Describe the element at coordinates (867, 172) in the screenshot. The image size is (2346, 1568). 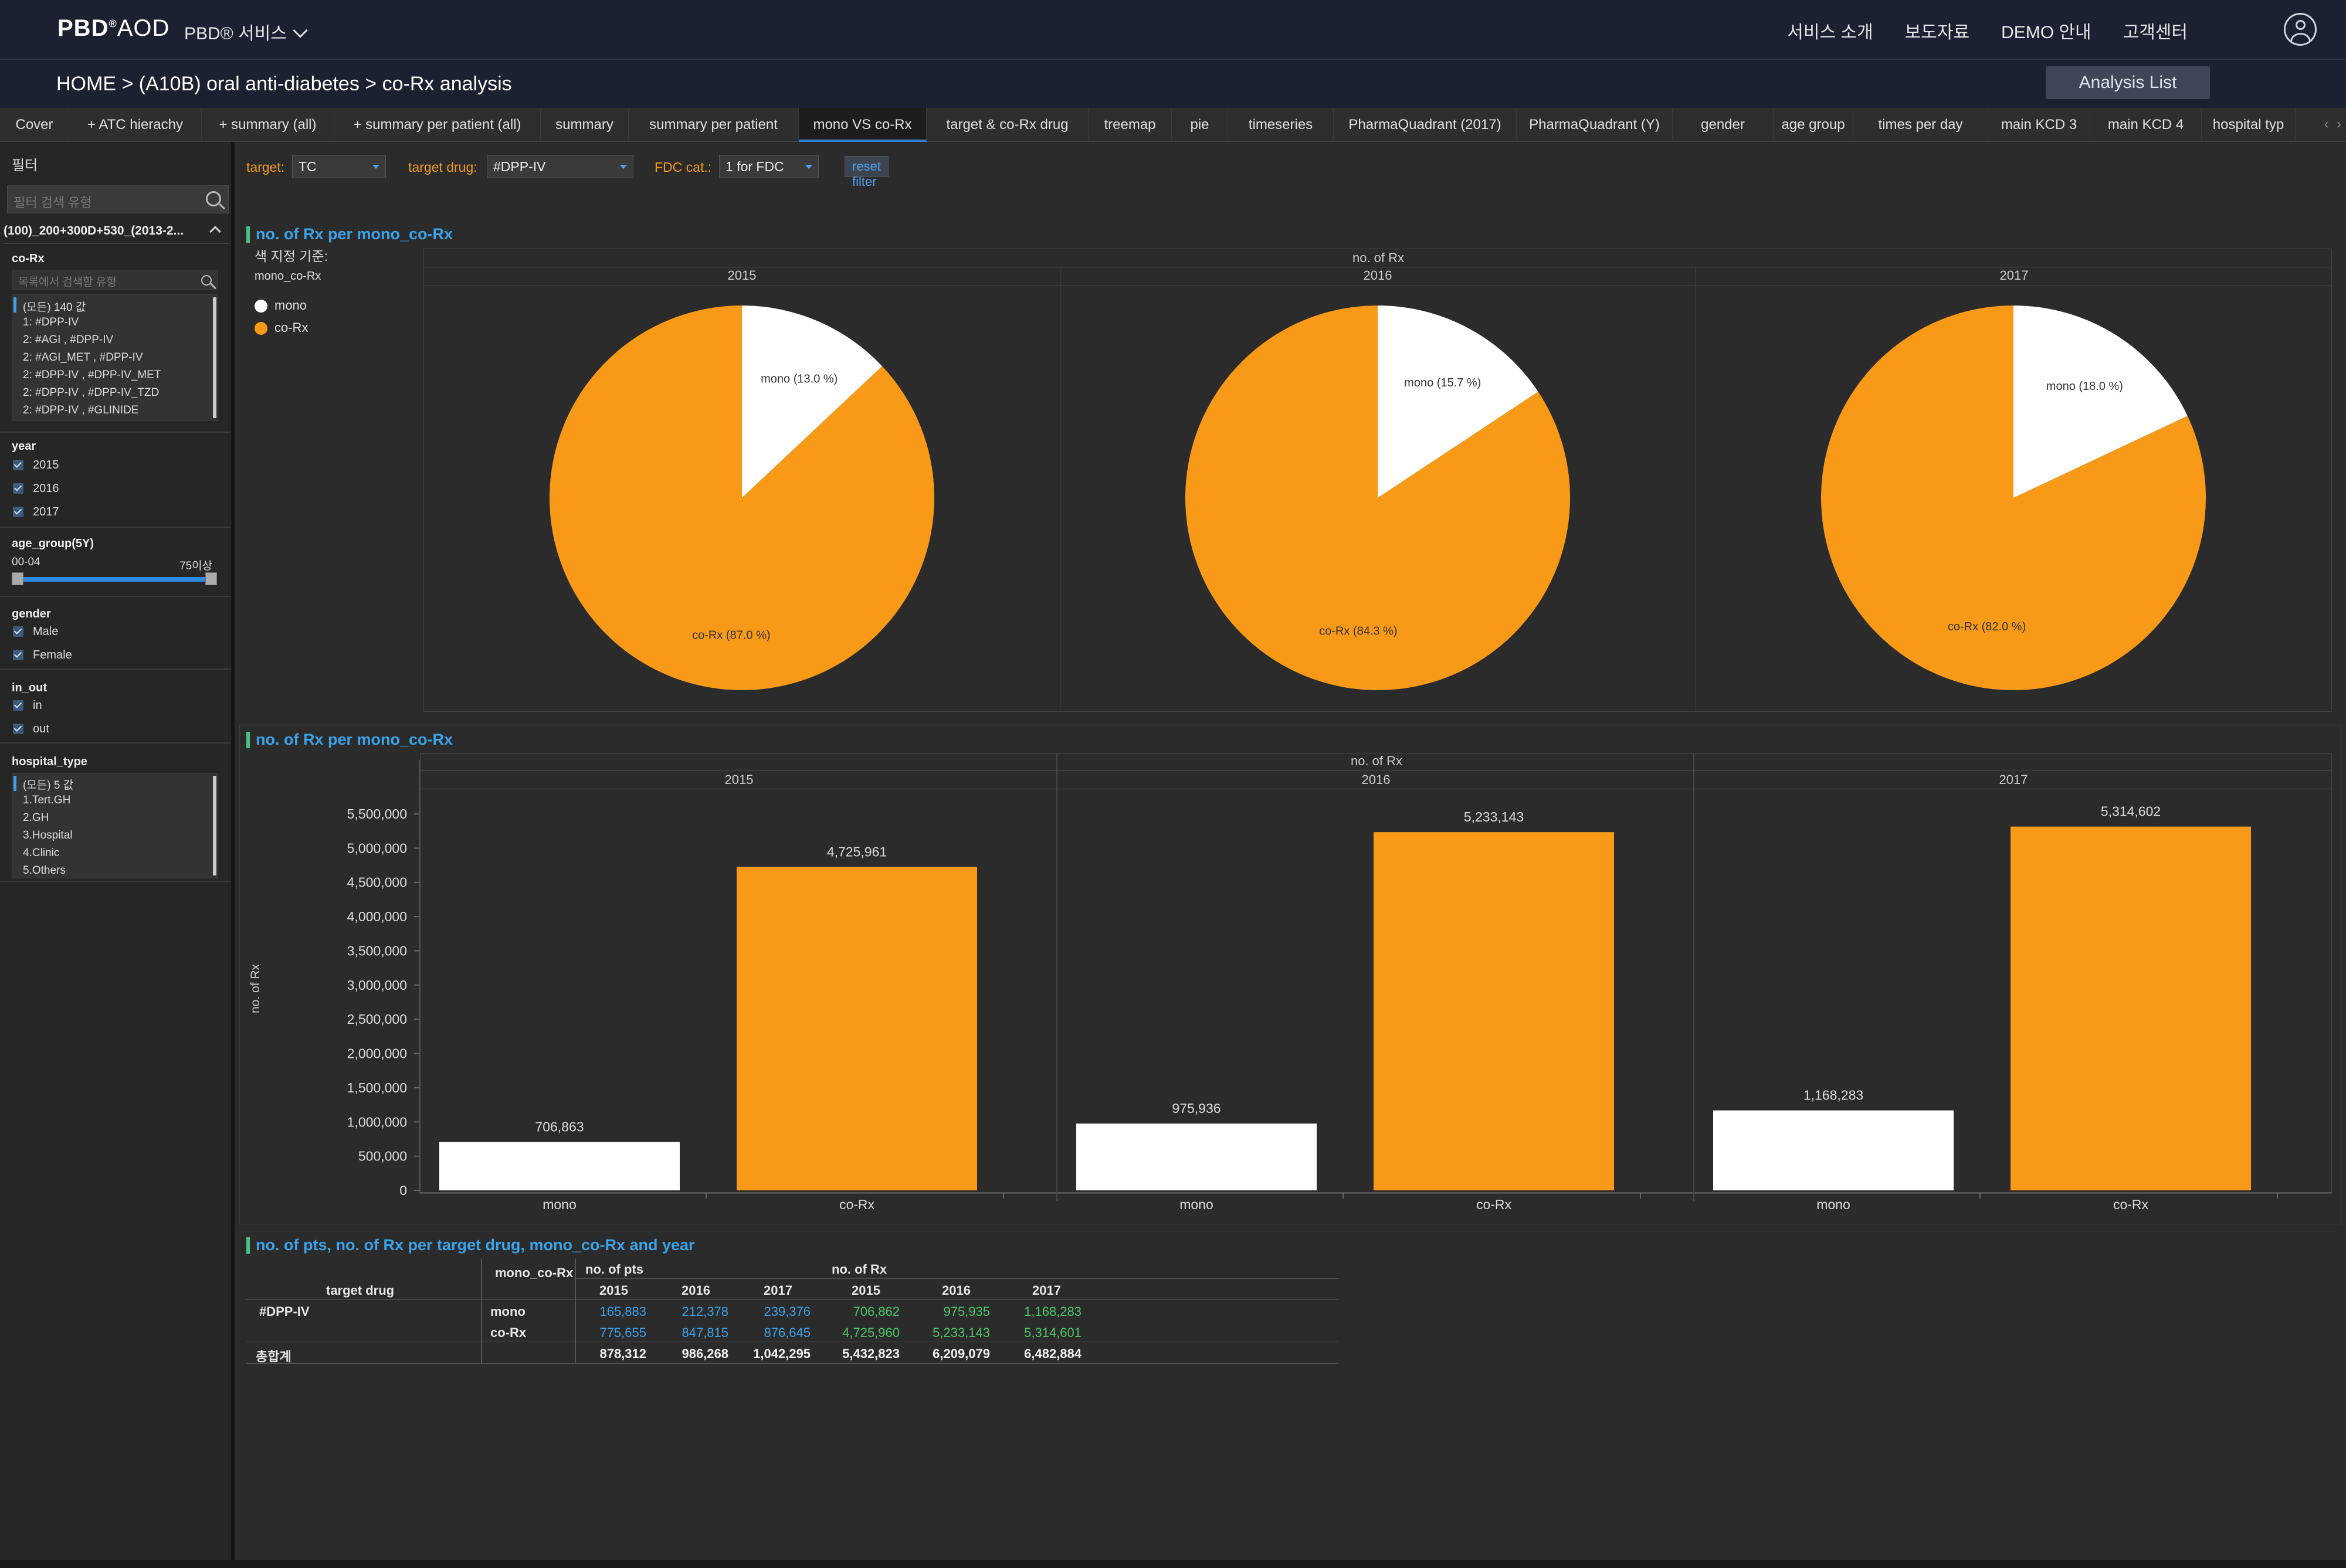
I see `reset-filter-button: reset filter` at that location.